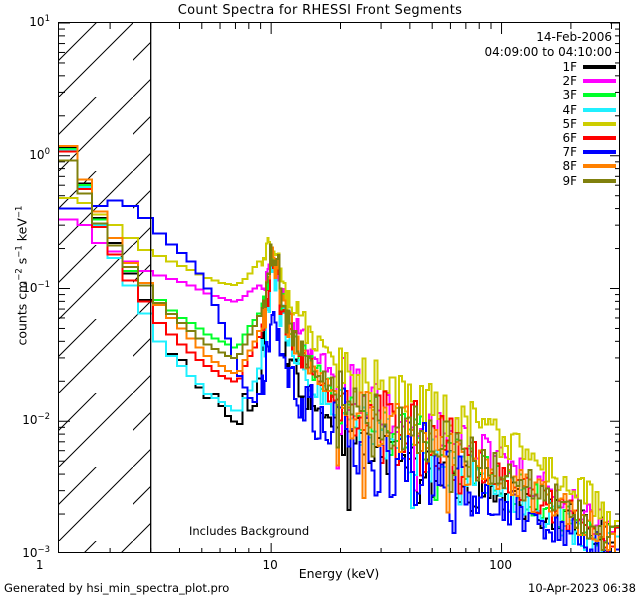 This screenshot has width=640, height=600. Describe the element at coordinates (569, 138) in the screenshot. I see `legend-item-label: 6F` at that location.